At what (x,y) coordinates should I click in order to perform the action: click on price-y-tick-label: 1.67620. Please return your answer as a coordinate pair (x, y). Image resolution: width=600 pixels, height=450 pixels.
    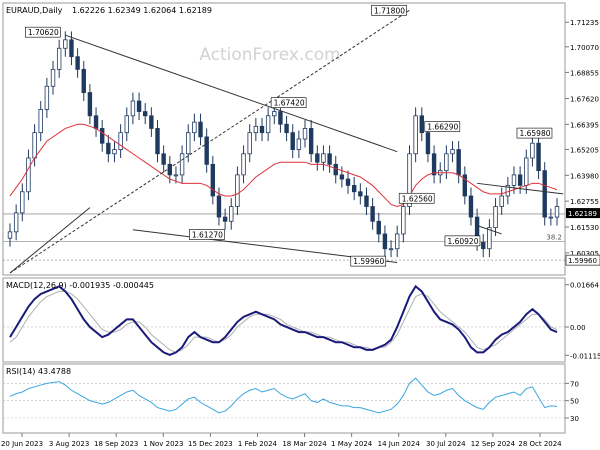
    Looking at the image, I should click on (584, 99).